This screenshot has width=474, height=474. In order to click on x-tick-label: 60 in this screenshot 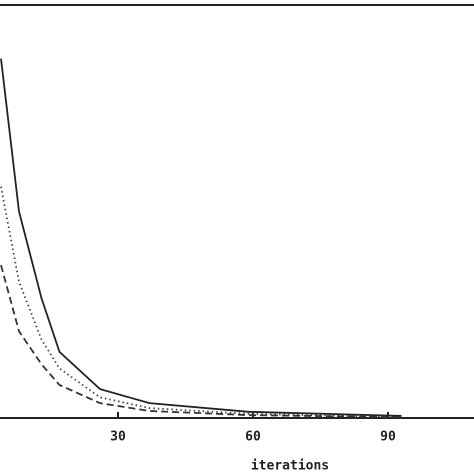, I will do `click(253, 437)`.